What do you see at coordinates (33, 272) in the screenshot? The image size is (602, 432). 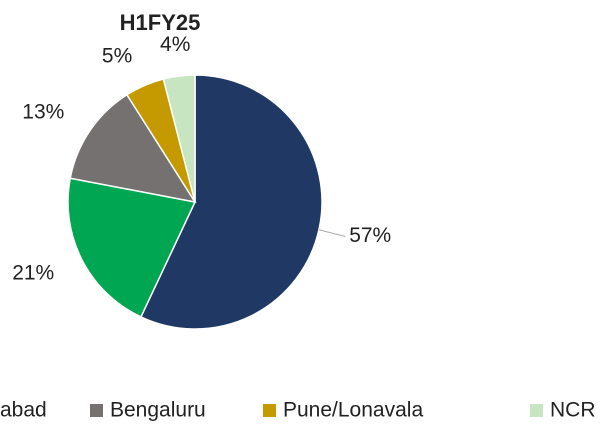 I see `data-label: 21%` at bounding box center [33, 272].